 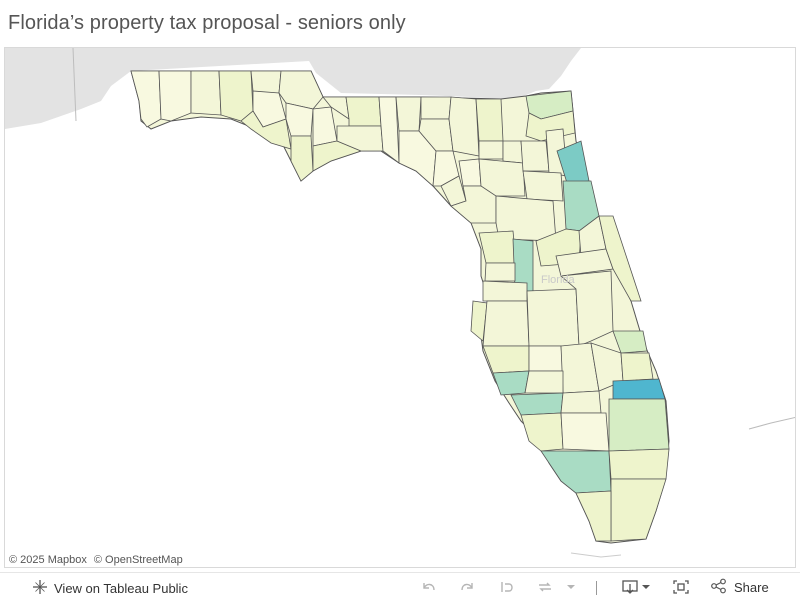 What do you see at coordinates (585, 432) in the screenshot?
I see `county-hendry` at bounding box center [585, 432].